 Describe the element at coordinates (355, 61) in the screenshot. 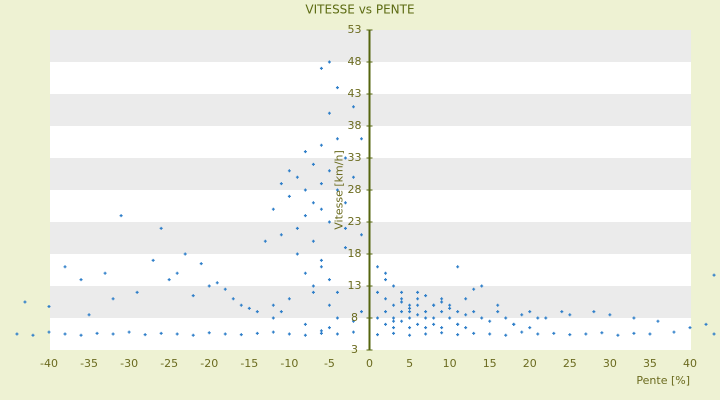

I see `y-tick-label: 48` at that location.